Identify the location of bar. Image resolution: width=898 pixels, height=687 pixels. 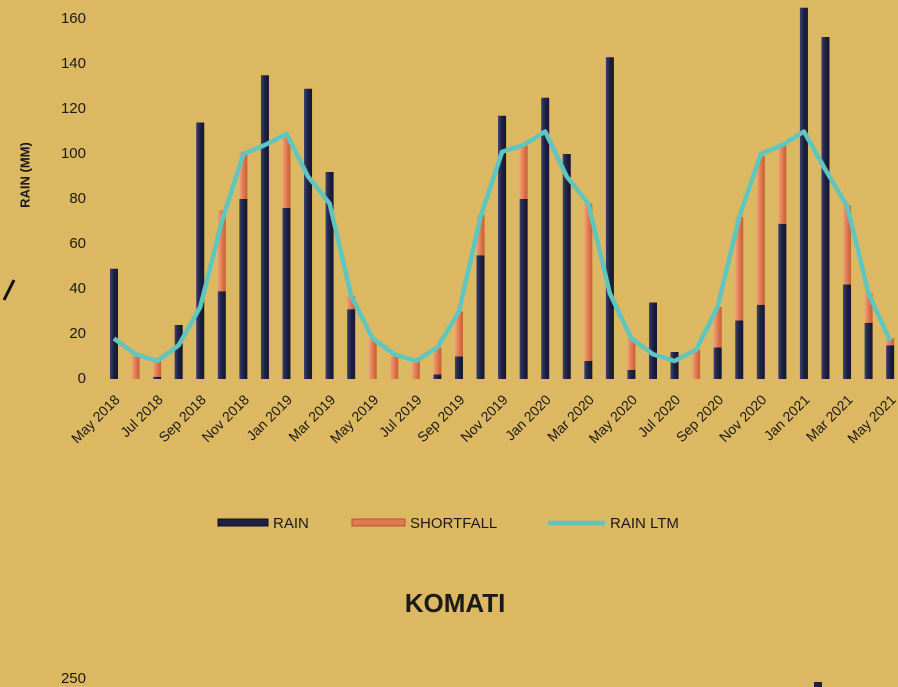
(818, 684).